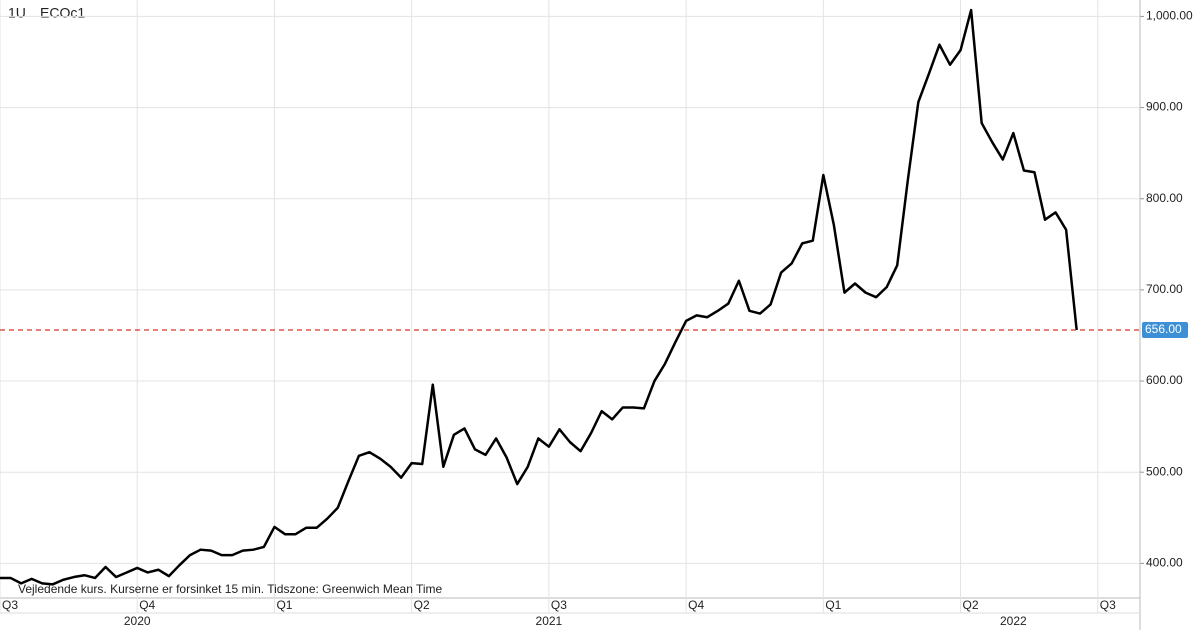 The width and height of the screenshot is (1200, 630). Describe the element at coordinates (17, 13) in the screenshot. I see `interval: 1U` at that location.